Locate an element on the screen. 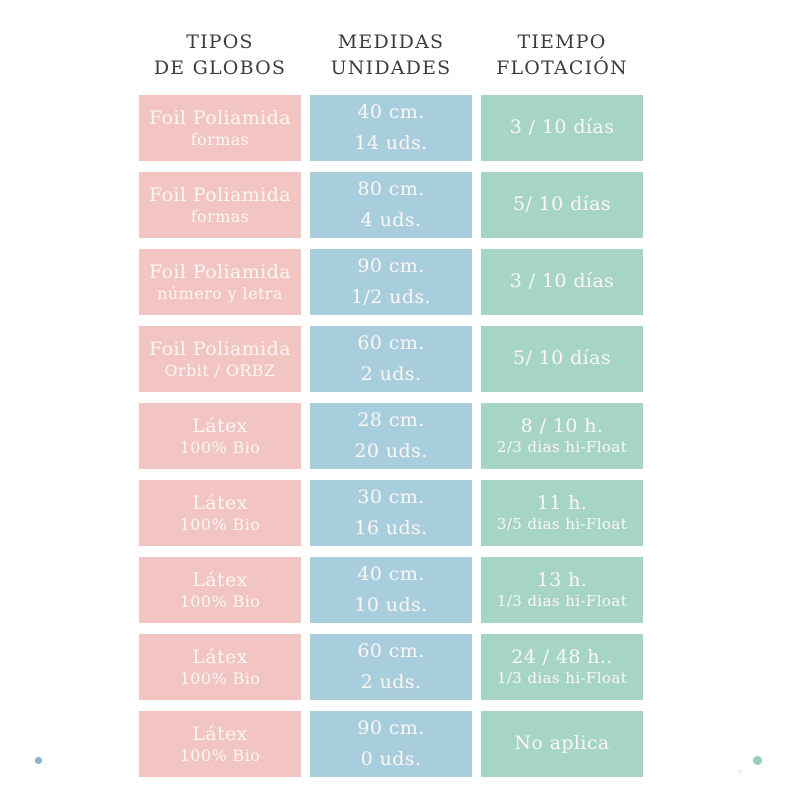 The image size is (800, 800). tipo-cell-row1: Foil Poliamida formas is located at coordinates (220, 128).